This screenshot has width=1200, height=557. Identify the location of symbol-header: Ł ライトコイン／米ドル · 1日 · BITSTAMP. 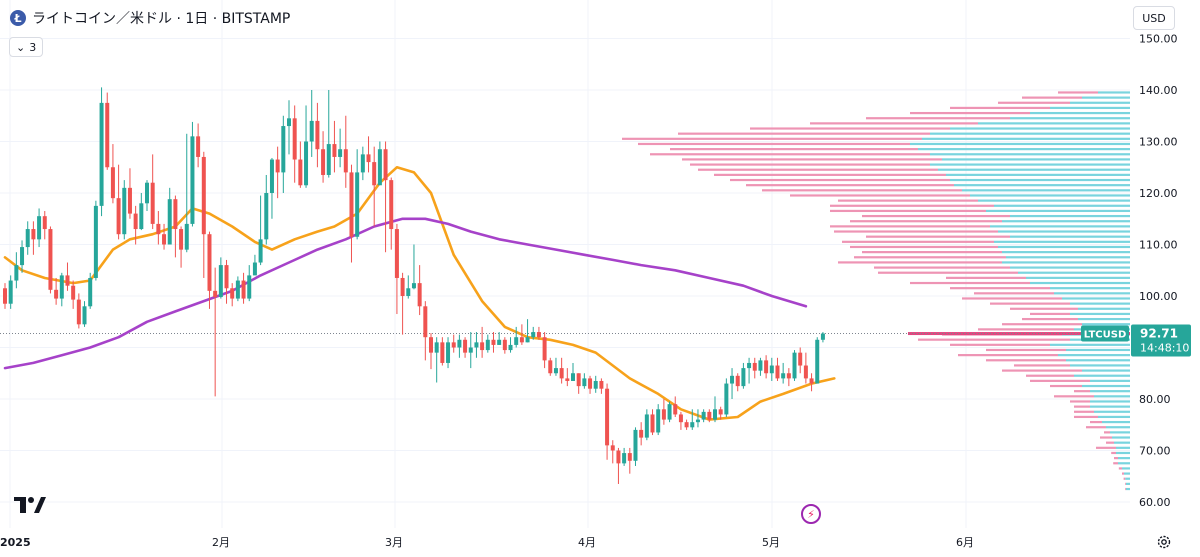
(150, 18).